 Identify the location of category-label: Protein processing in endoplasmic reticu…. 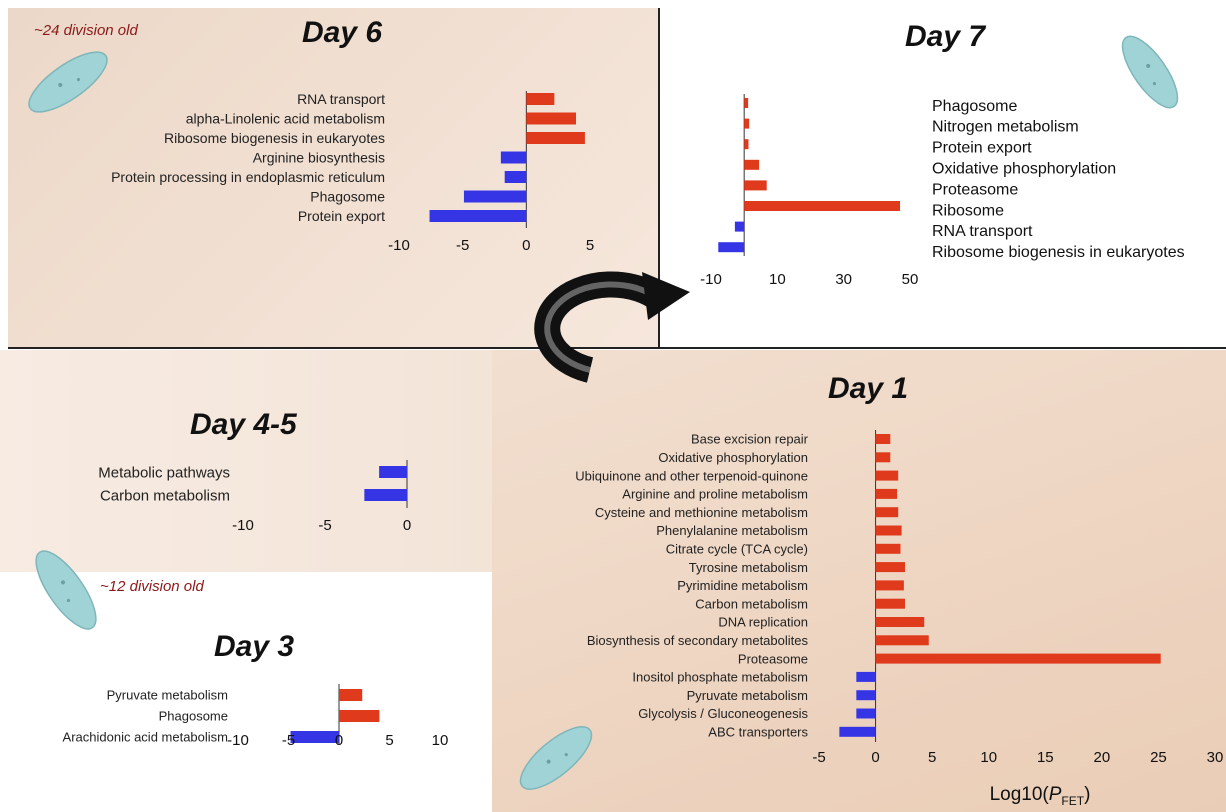
(248, 177).